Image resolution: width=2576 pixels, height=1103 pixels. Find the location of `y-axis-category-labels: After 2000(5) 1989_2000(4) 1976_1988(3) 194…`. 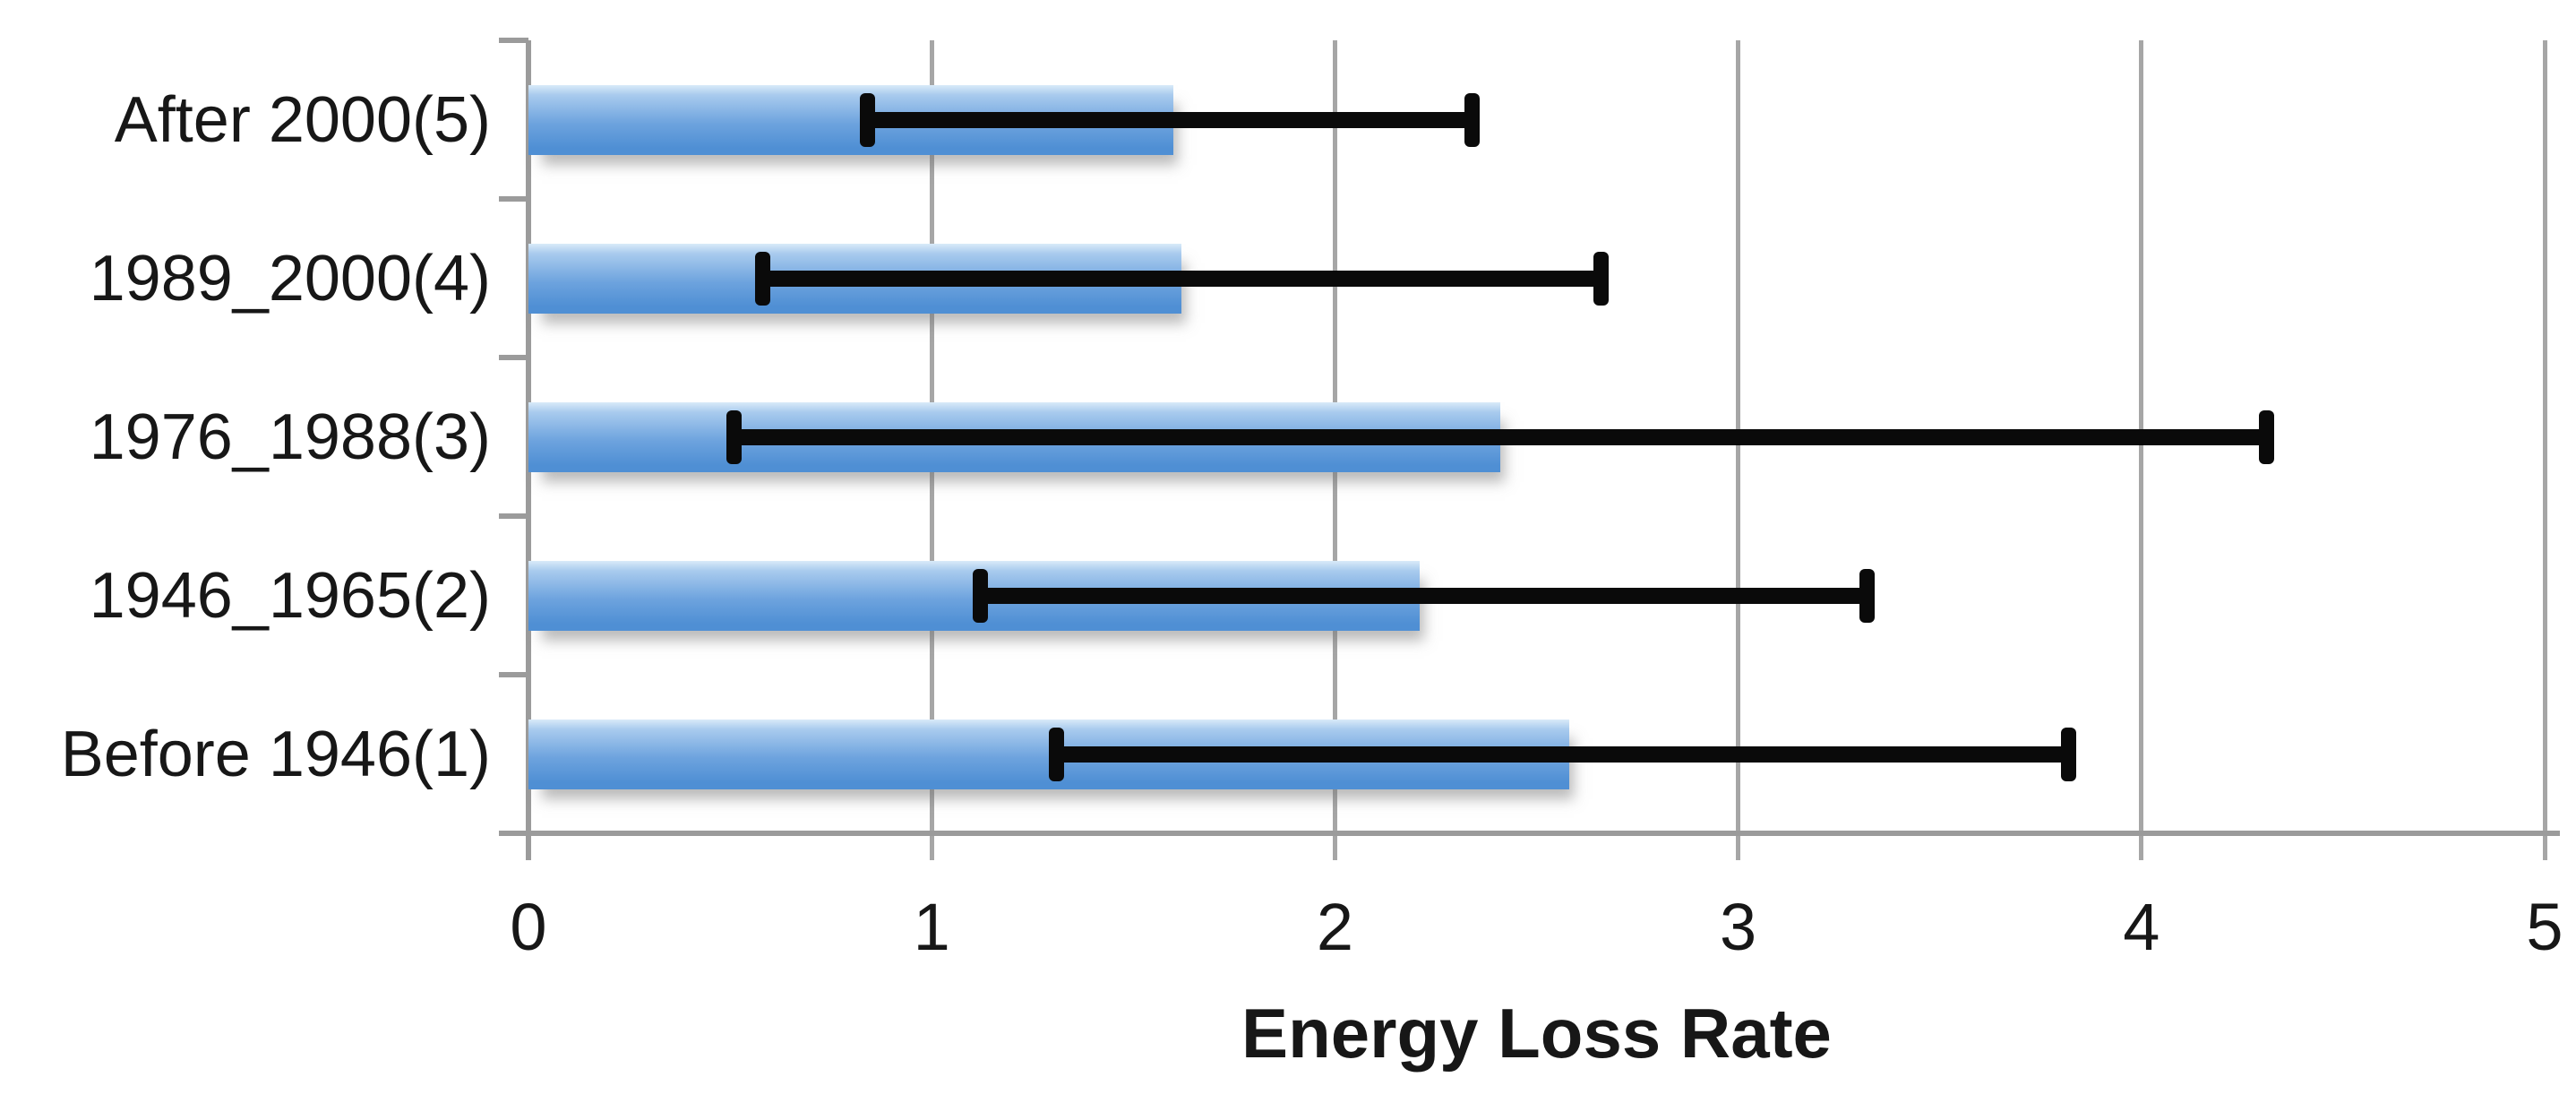

y-axis-category-labels: After 2000(5) 1989_2000(4) 1976_1988(3) 194… is located at coordinates (245, 436).